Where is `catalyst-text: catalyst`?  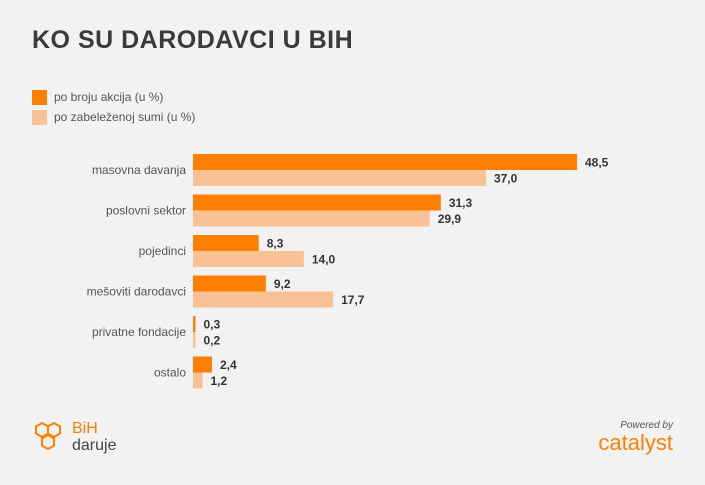 catalyst-text: catalyst is located at coordinates (635, 442).